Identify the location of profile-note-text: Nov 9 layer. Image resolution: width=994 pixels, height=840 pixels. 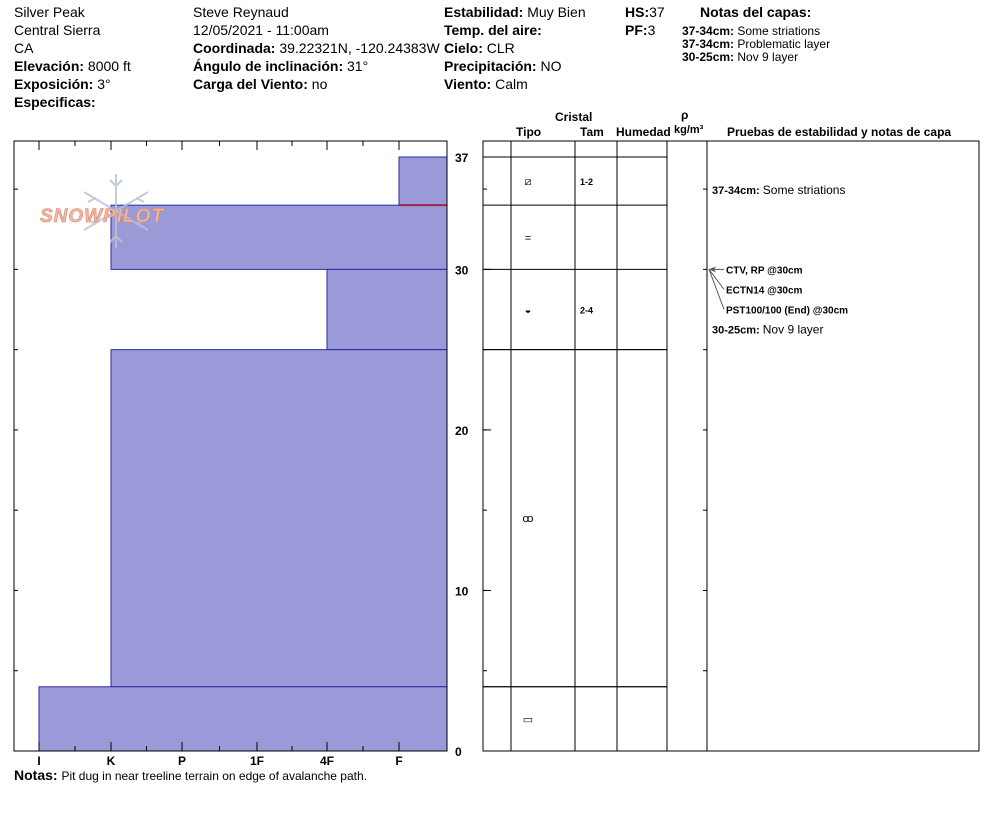
(793, 329).